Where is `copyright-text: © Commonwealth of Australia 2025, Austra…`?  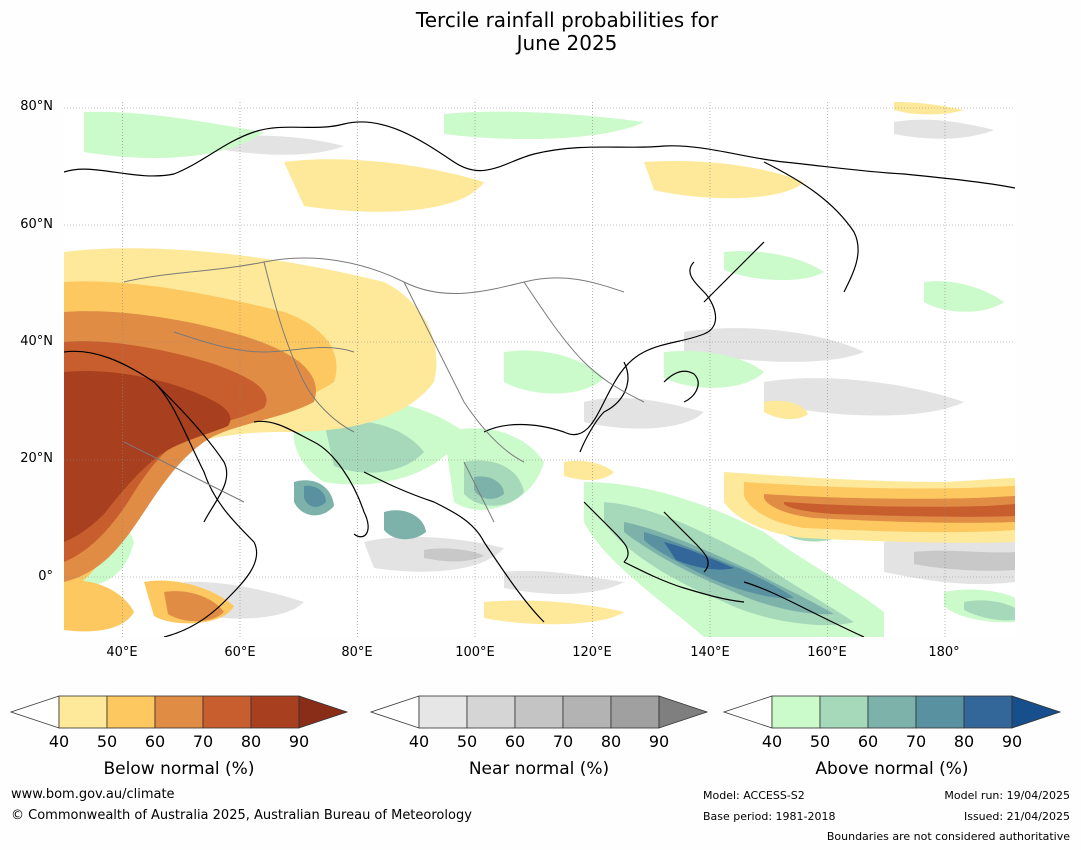
copyright-text: © Commonwealth of Australia 2025, Austra… is located at coordinates (241, 815).